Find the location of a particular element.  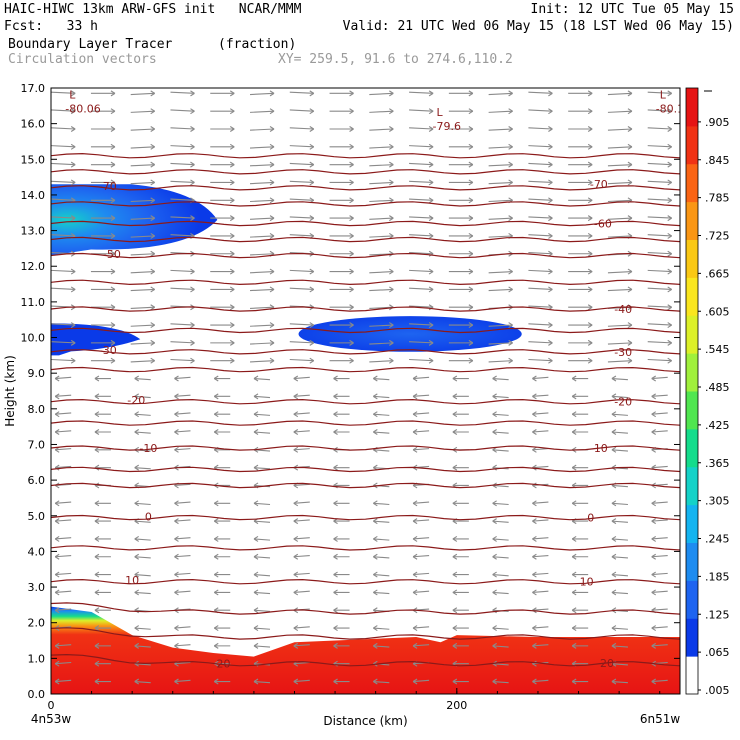

colorbar-label: .725 is located at coordinates (717, 236).